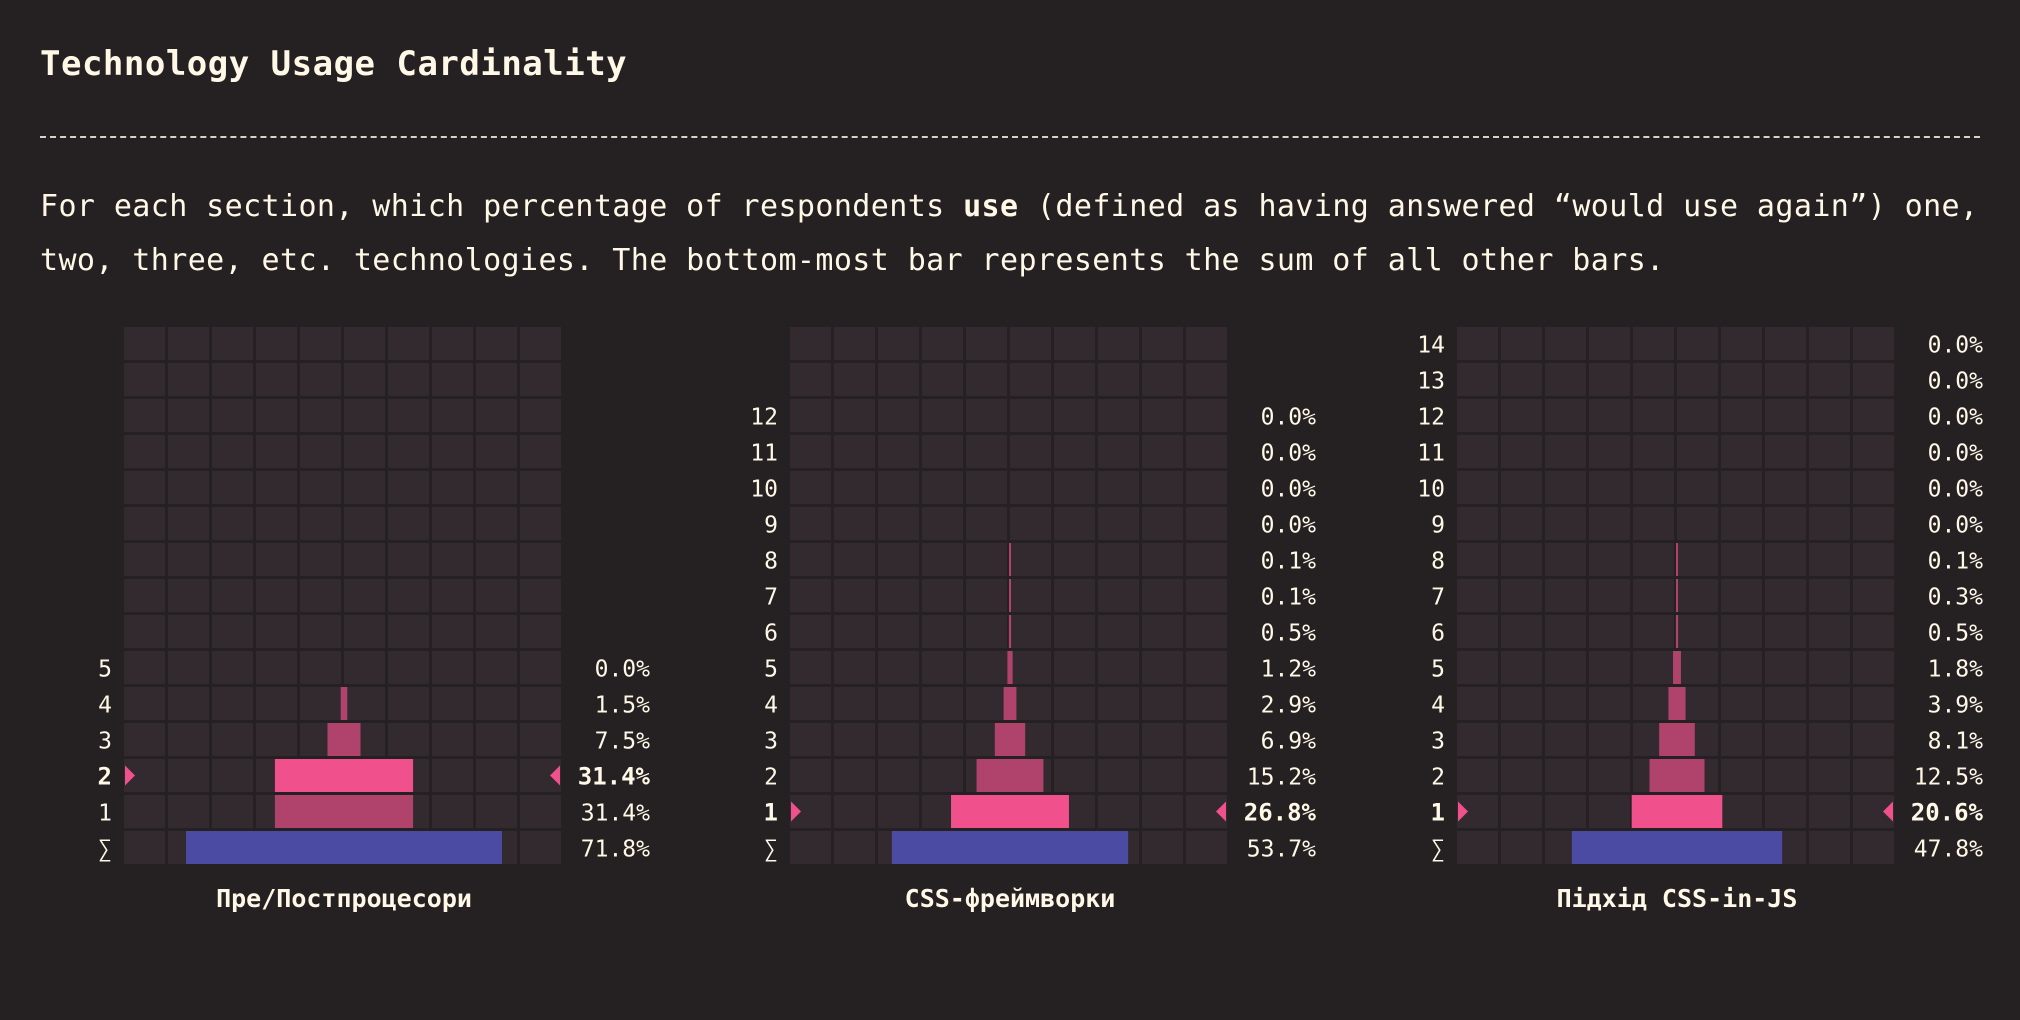  Describe the element at coordinates (1677, 811) in the screenshot. I see `highlight-bar` at that location.